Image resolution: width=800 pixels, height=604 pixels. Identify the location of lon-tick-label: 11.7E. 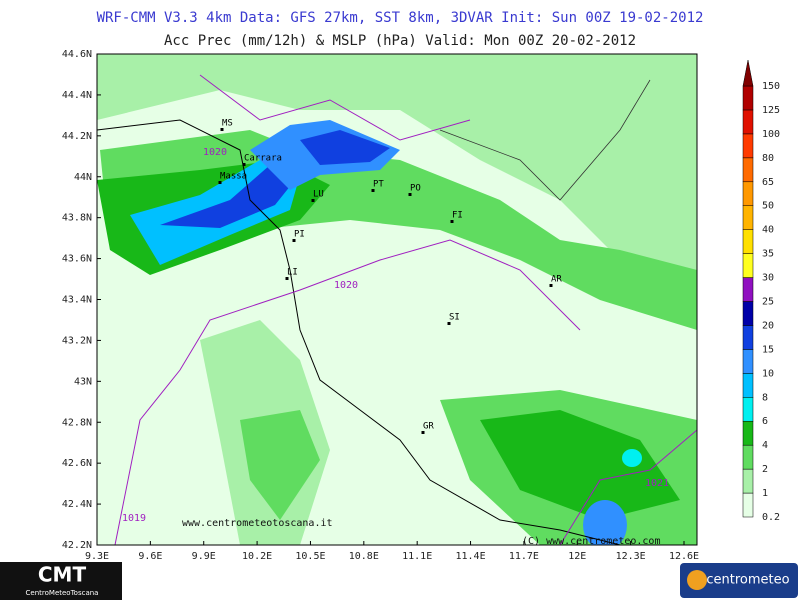
(524, 556).